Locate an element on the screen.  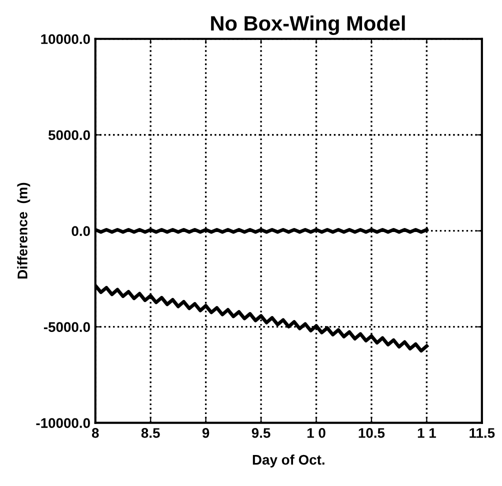
x-tick-label: 11.5 is located at coordinates (482, 433).